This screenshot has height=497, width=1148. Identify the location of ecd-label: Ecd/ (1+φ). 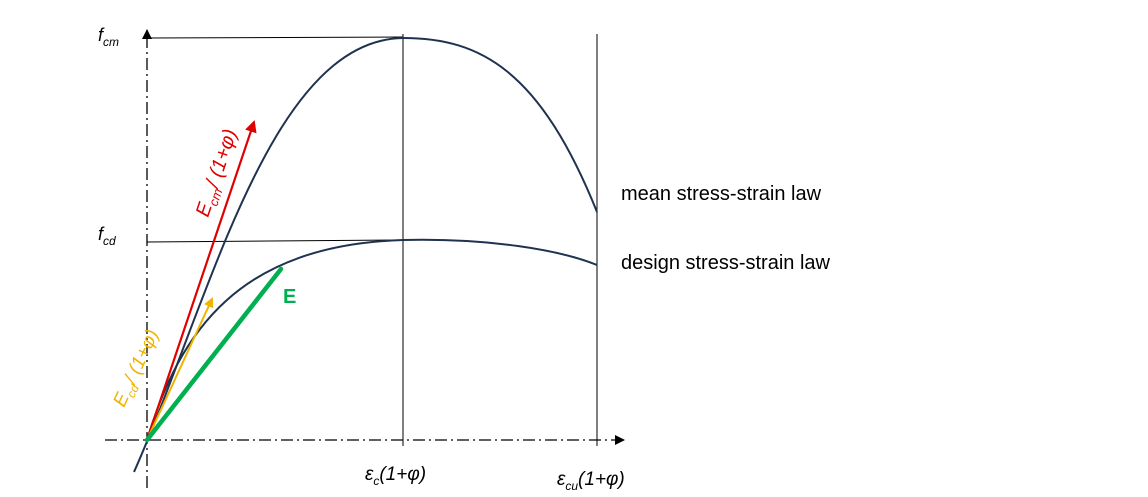
(137, 368).